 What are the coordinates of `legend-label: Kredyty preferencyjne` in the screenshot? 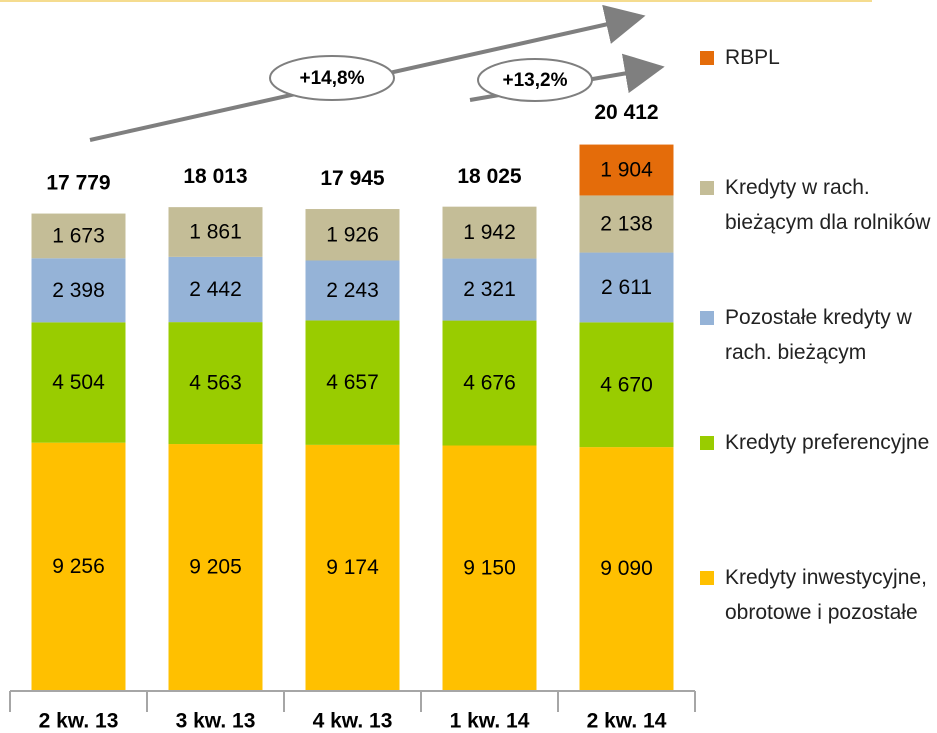 It's located at (827, 442).